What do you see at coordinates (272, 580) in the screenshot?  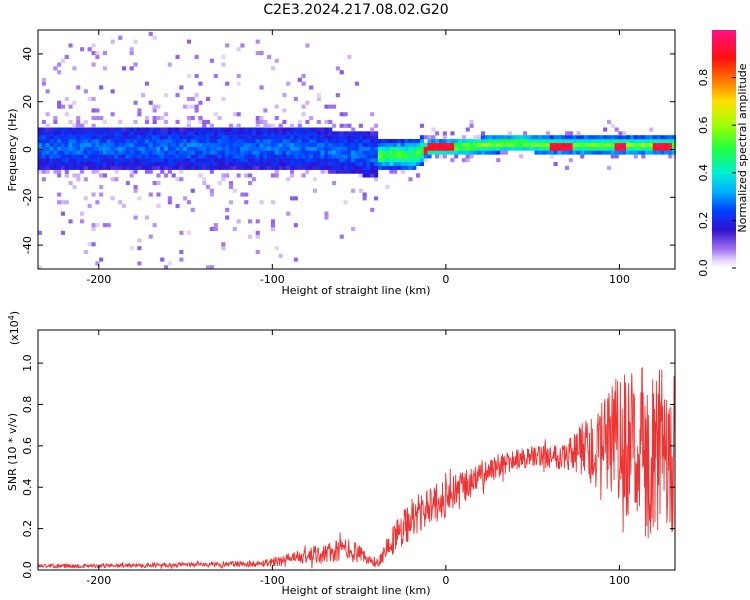 I see `x-tick-label: -100` at bounding box center [272, 580].